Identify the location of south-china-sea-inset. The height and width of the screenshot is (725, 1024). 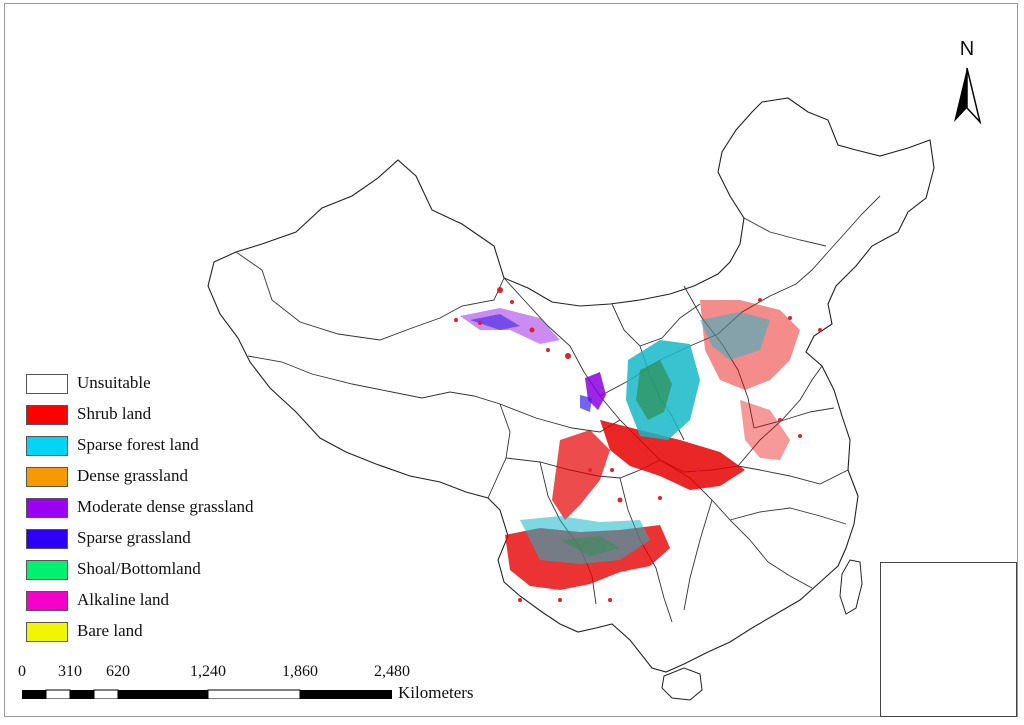
(948, 639).